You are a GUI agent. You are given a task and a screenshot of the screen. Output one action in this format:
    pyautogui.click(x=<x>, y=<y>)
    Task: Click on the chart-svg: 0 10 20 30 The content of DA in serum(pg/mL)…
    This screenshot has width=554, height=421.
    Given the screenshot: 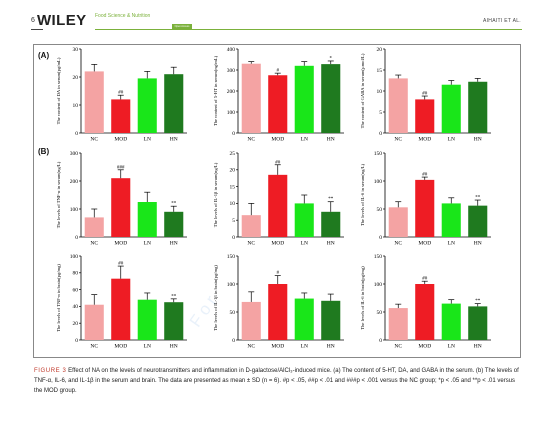 What is the action you would take?
    pyautogui.click(x=121, y=95)
    